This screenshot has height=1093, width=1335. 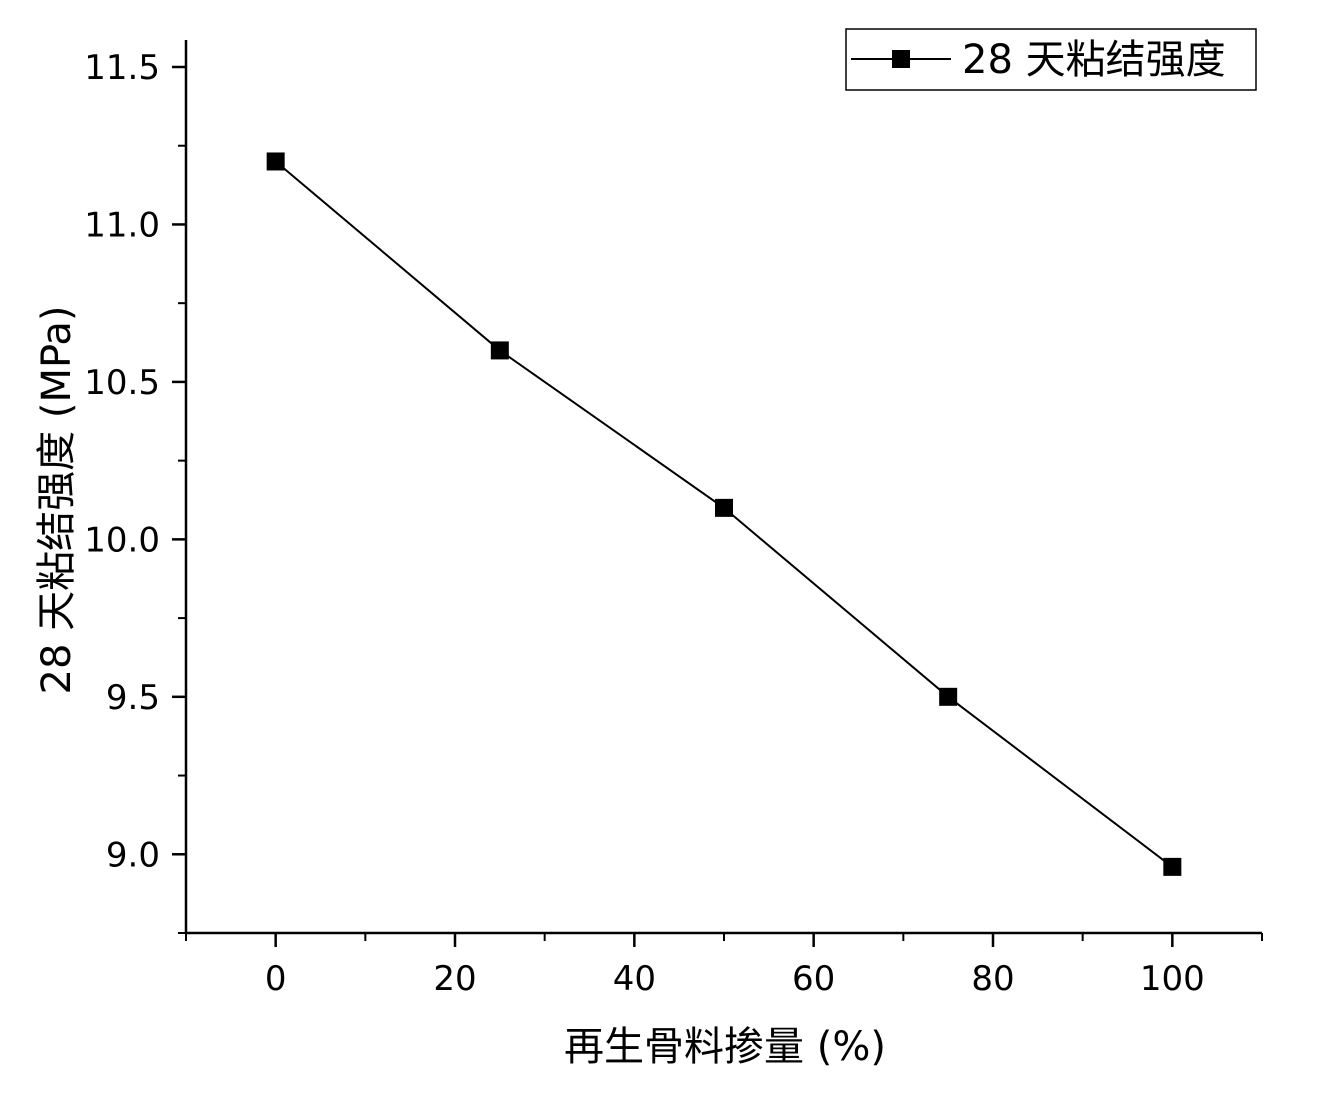 What do you see at coordinates (57, 500) in the screenshot?
I see `y-axis-title: 28 天粘结强度 (MPa)` at bounding box center [57, 500].